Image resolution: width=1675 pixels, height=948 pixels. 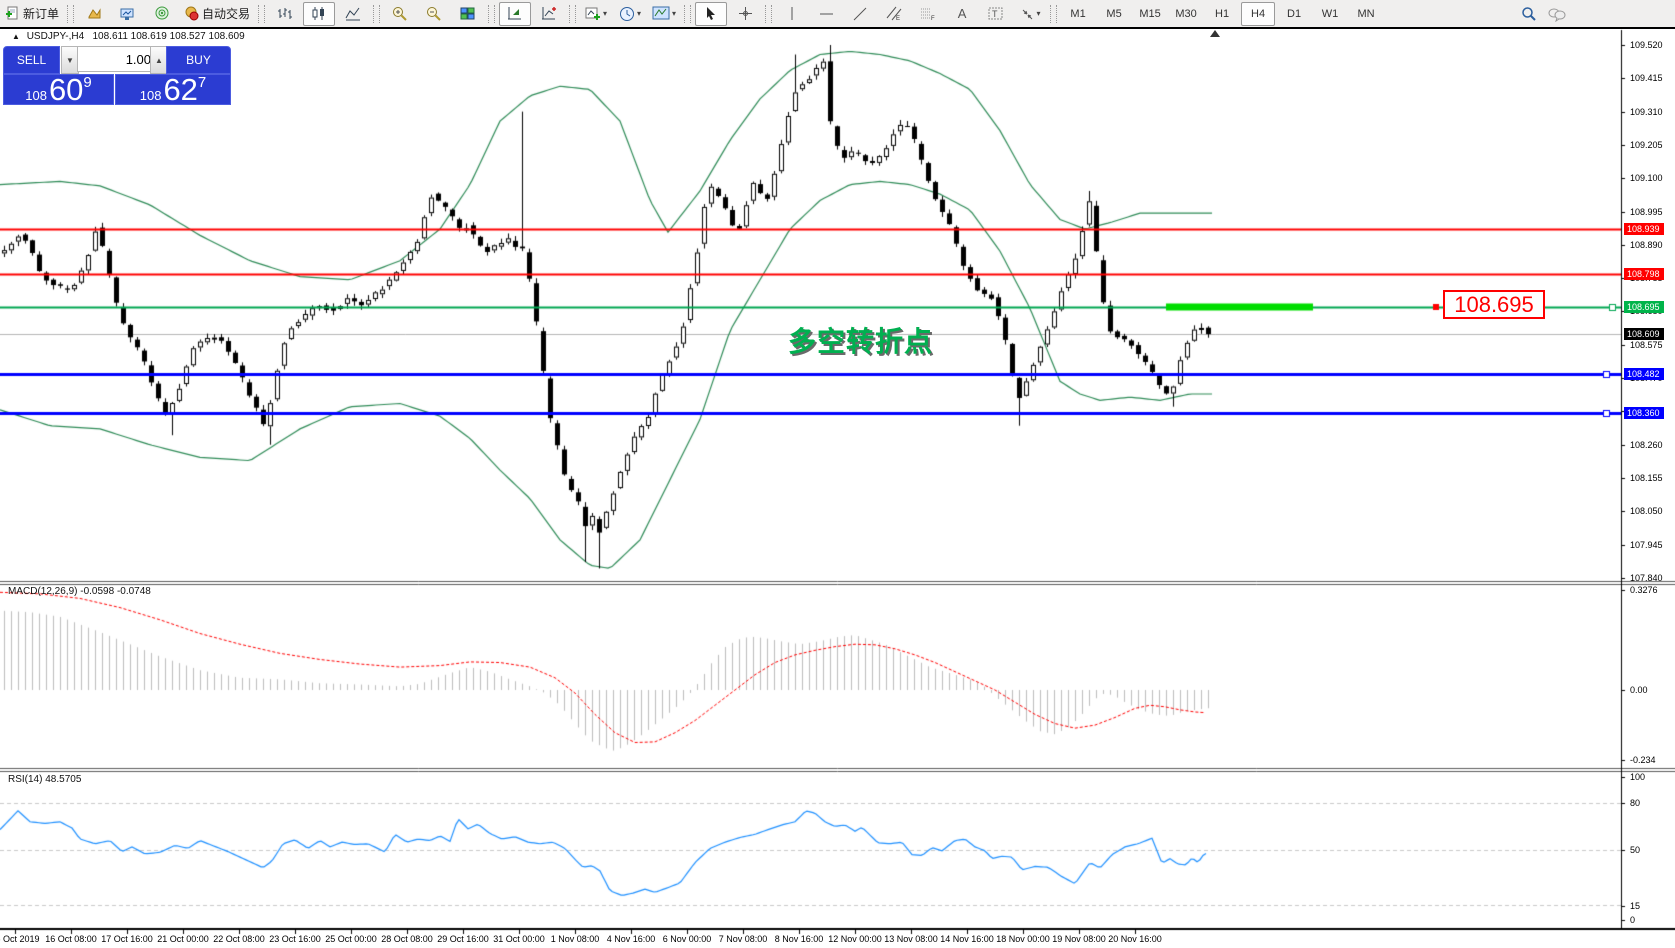 I want to click on equidistant-channel-tool: E, so click(x=894, y=14).